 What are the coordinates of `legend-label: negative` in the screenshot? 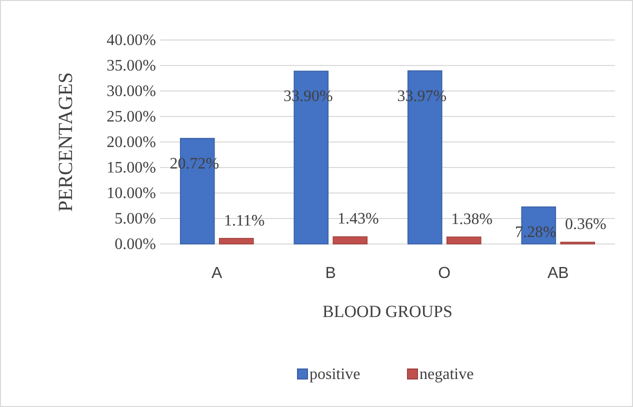 It's located at (447, 374).